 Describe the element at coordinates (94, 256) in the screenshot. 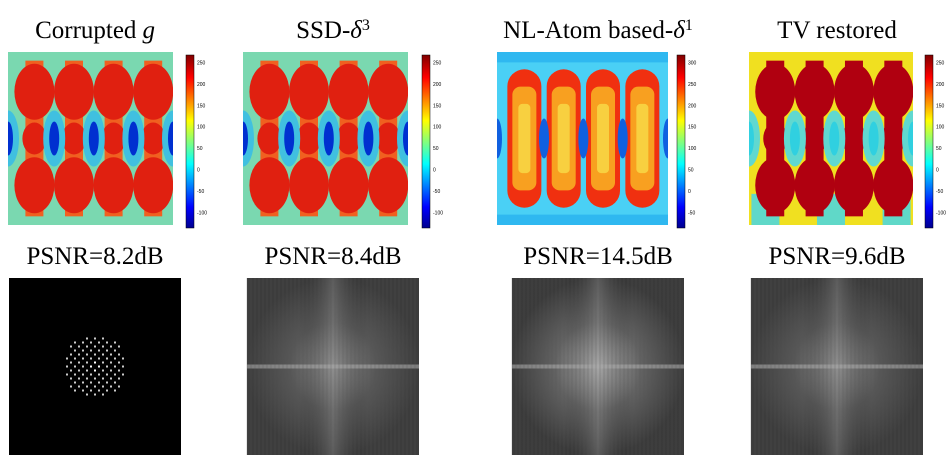

I see `psnr-label: PSNR=8.2dB` at that location.